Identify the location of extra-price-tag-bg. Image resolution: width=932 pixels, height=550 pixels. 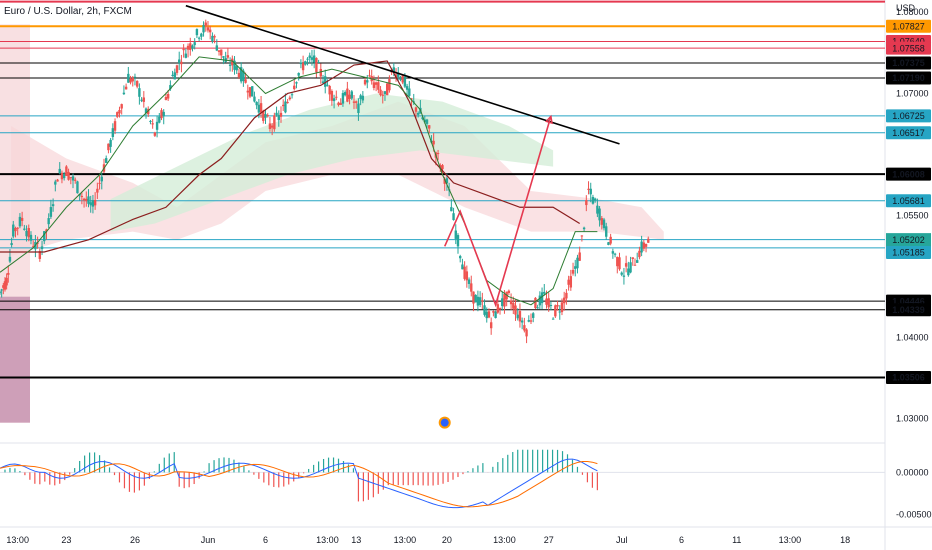
(908, 253).